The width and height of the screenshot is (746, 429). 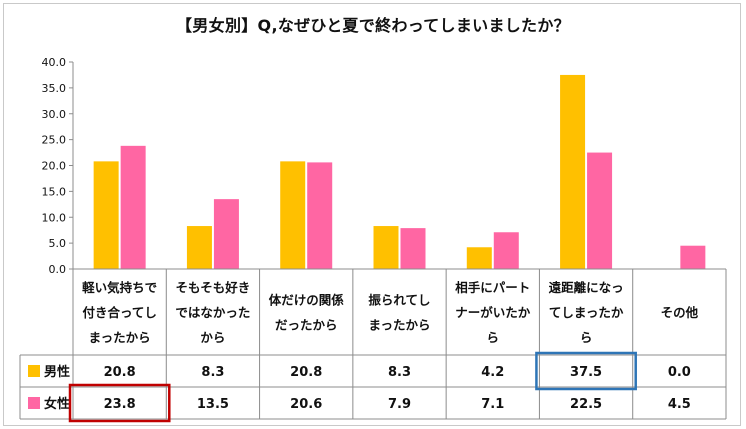 What do you see at coordinates (213, 287) in the screenshot?
I see `category-label: そもそも好き` at bounding box center [213, 287].